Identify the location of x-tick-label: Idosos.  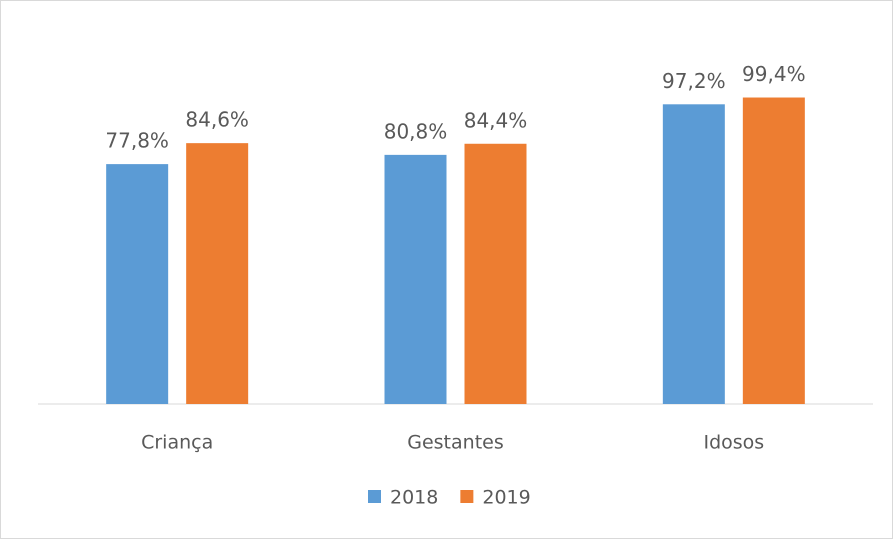
(733, 443).